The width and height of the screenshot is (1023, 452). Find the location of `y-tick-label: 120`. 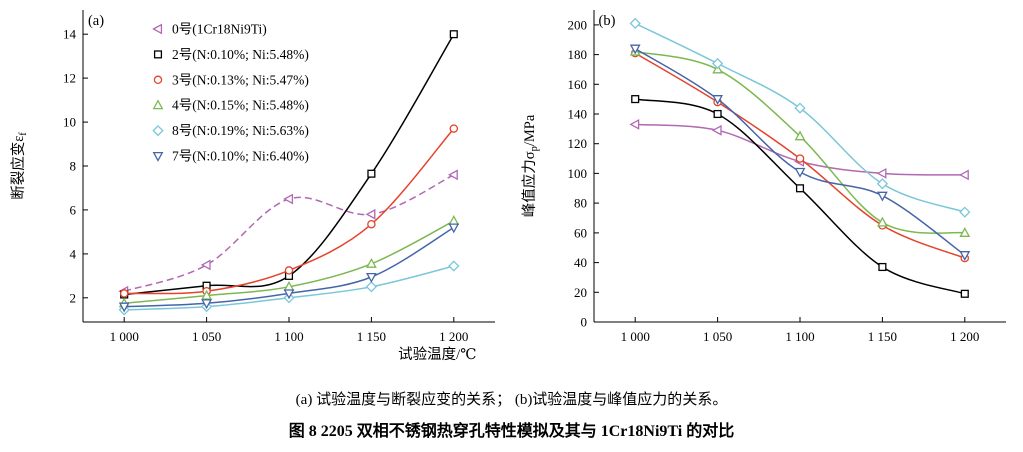

y-tick-label: 120 is located at coordinates (578, 143).